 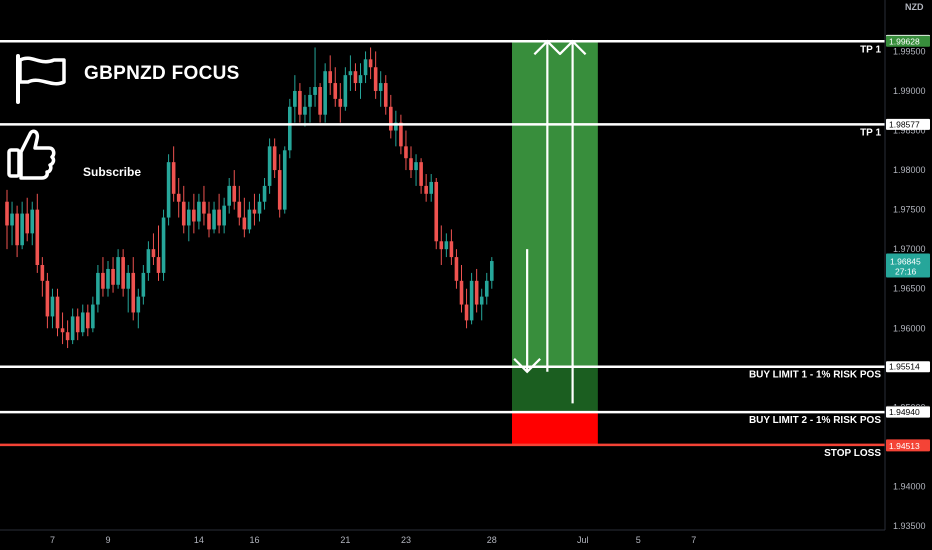 I want to click on price-tag-text: 1.94940, so click(x=904, y=412).